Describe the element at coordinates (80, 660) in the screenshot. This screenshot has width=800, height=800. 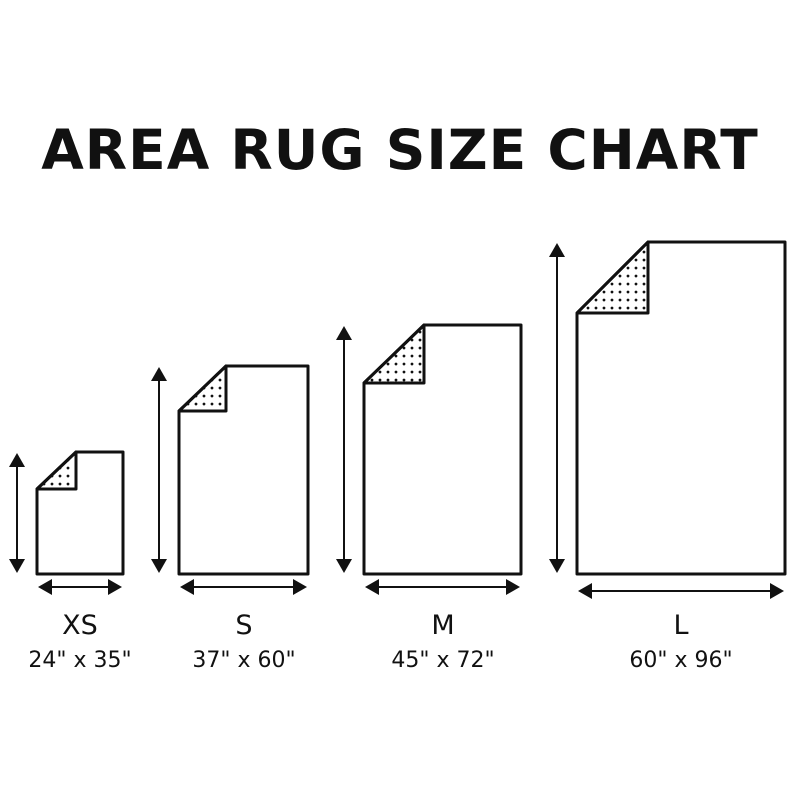
I see `dimensions-xs: 24" x 35"` at that location.